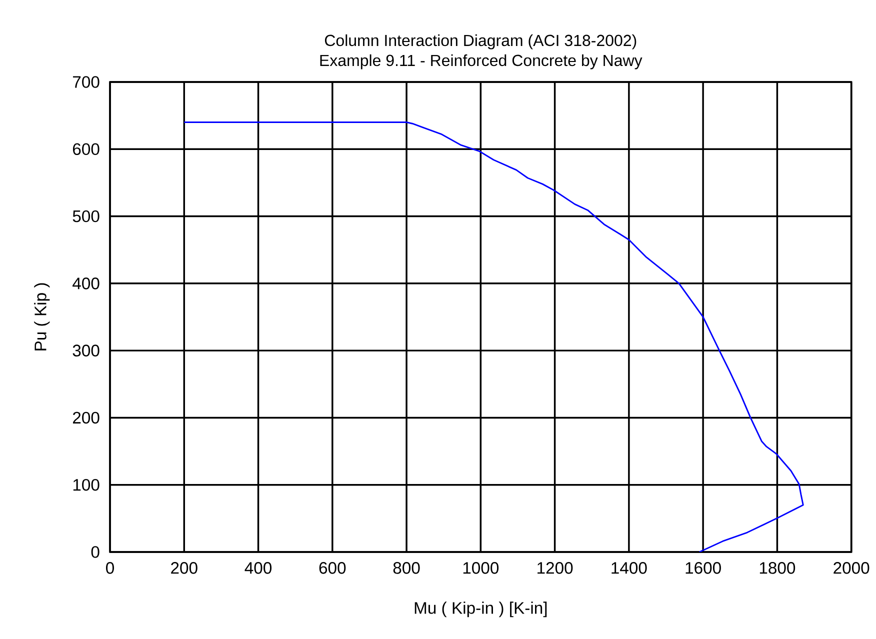 The image size is (876, 639). What do you see at coordinates (86, 82) in the screenshot?
I see `y-tick-label: 700` at bounding box center [86, 82].